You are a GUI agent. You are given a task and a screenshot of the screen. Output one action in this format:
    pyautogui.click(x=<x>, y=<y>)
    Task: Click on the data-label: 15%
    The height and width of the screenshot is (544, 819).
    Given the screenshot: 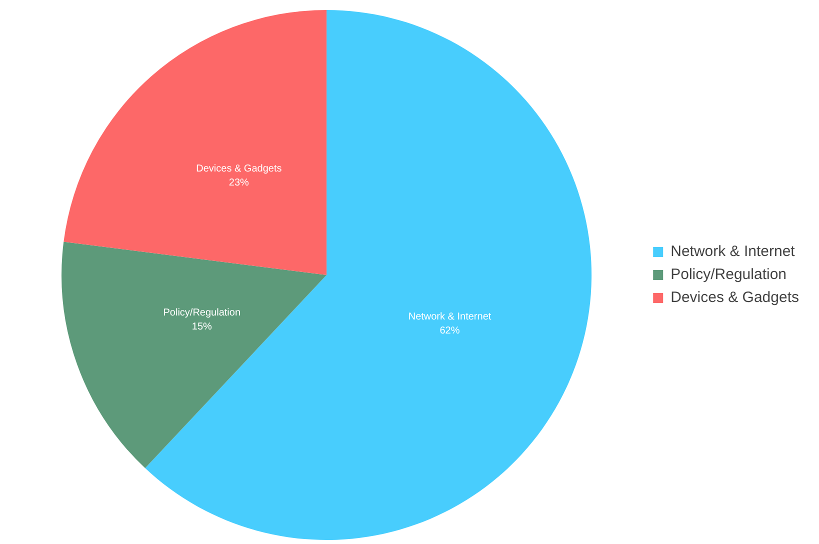 What is the action you would take?
    pyautogui.click(x=202, y=327)
    